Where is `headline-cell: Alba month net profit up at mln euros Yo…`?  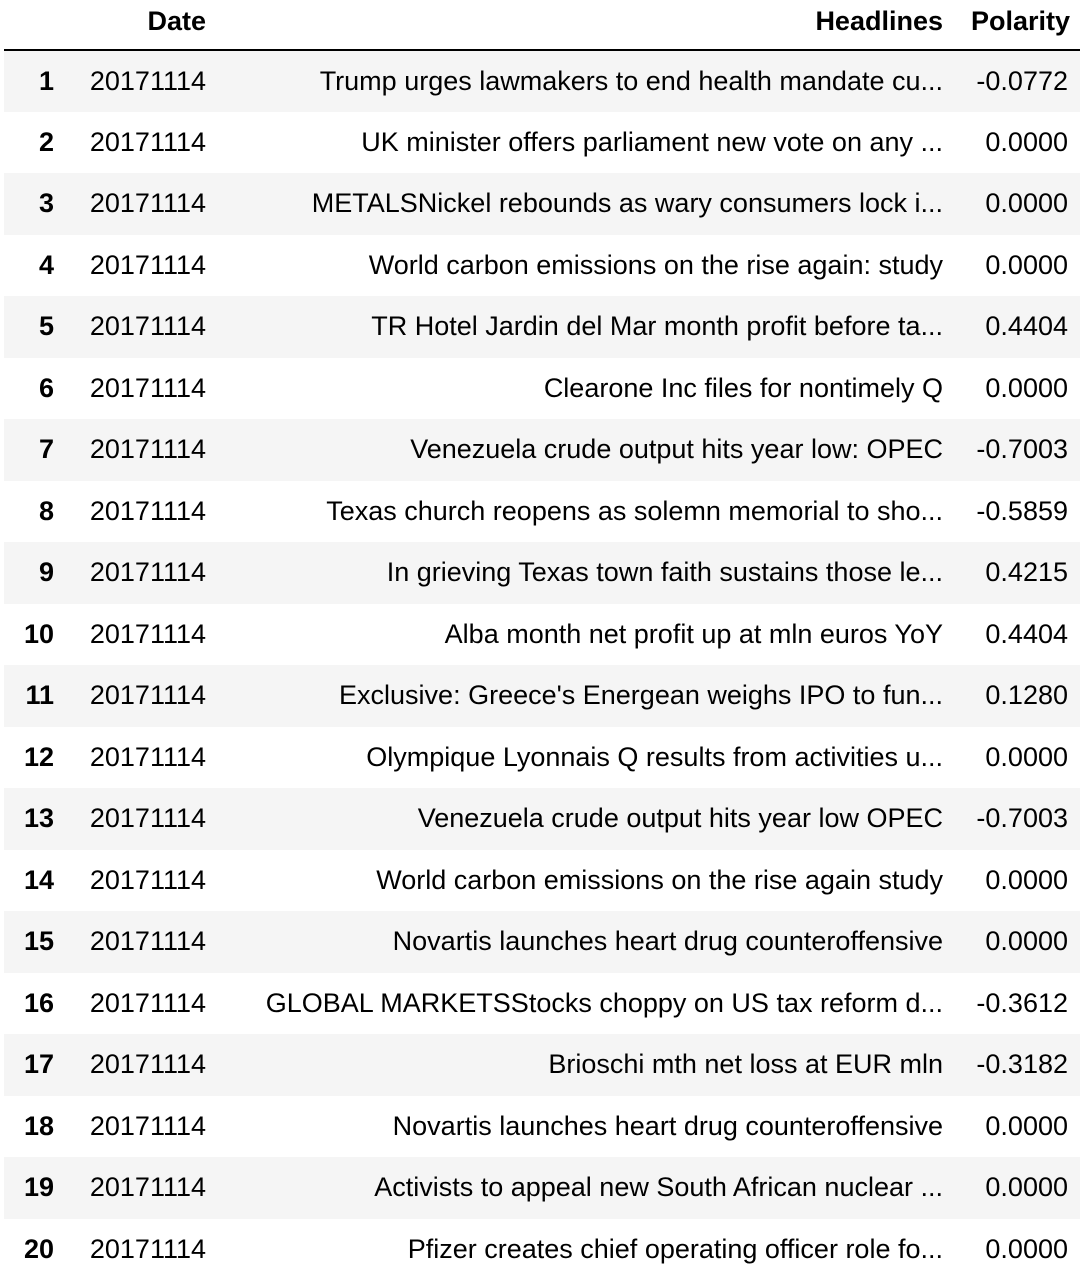 headline-cell: Alba month net profit up at mln euros Yo… is located at coordinates (693, 633).